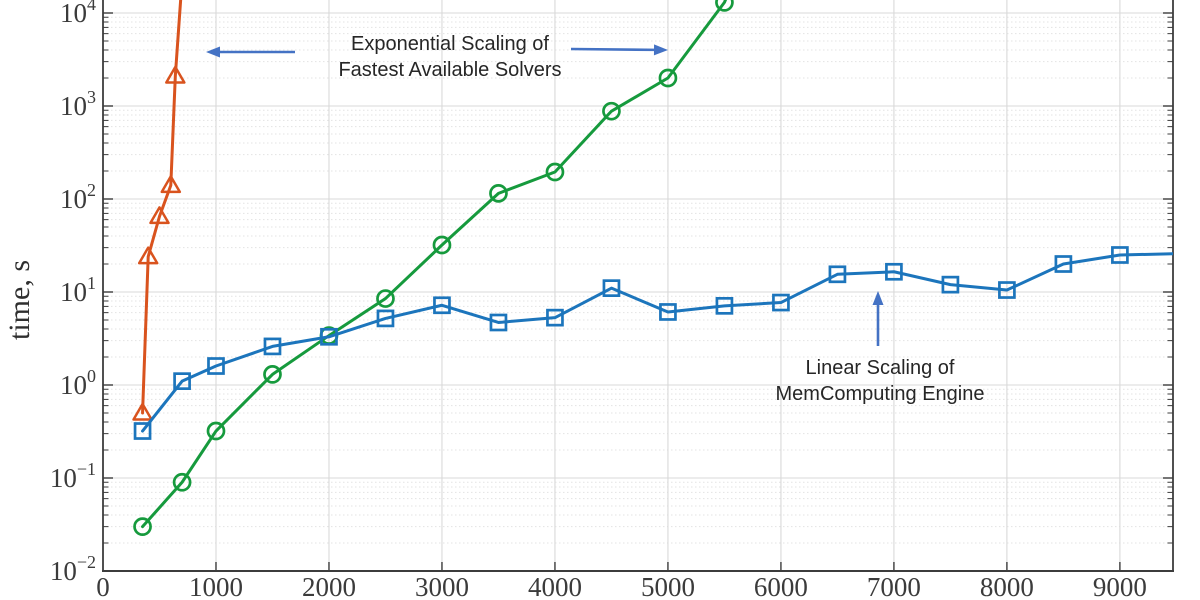 The width and height of the screenshot is (1200, 600). I want to click on annotation-linear-scaling: Linear Scaling of MemComputing Engine, so click(880, 381).